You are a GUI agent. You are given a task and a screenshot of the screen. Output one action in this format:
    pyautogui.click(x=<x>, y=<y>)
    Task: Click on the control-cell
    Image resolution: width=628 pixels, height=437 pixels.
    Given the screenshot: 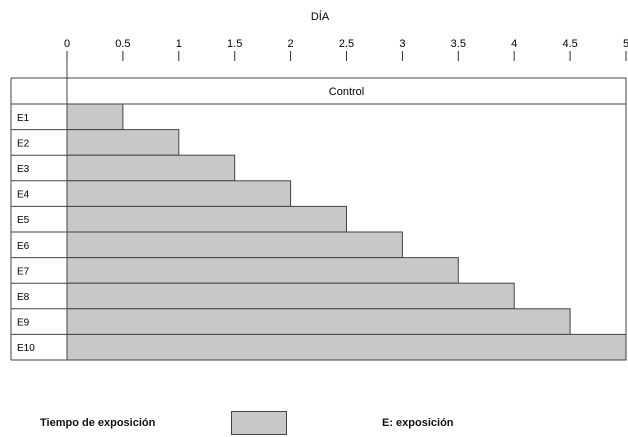 What is the action you would take?
    pyautogui.click(x=346, y=91)
    